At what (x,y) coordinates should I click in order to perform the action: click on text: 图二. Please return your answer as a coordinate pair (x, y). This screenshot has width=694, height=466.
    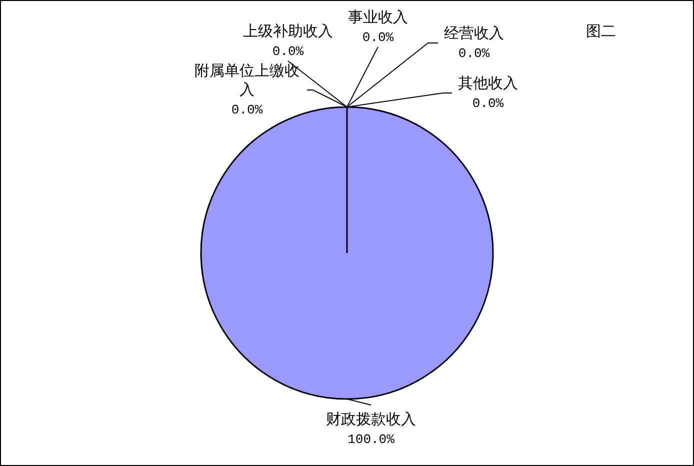
    Looking at the image, I should click on (601, 31).